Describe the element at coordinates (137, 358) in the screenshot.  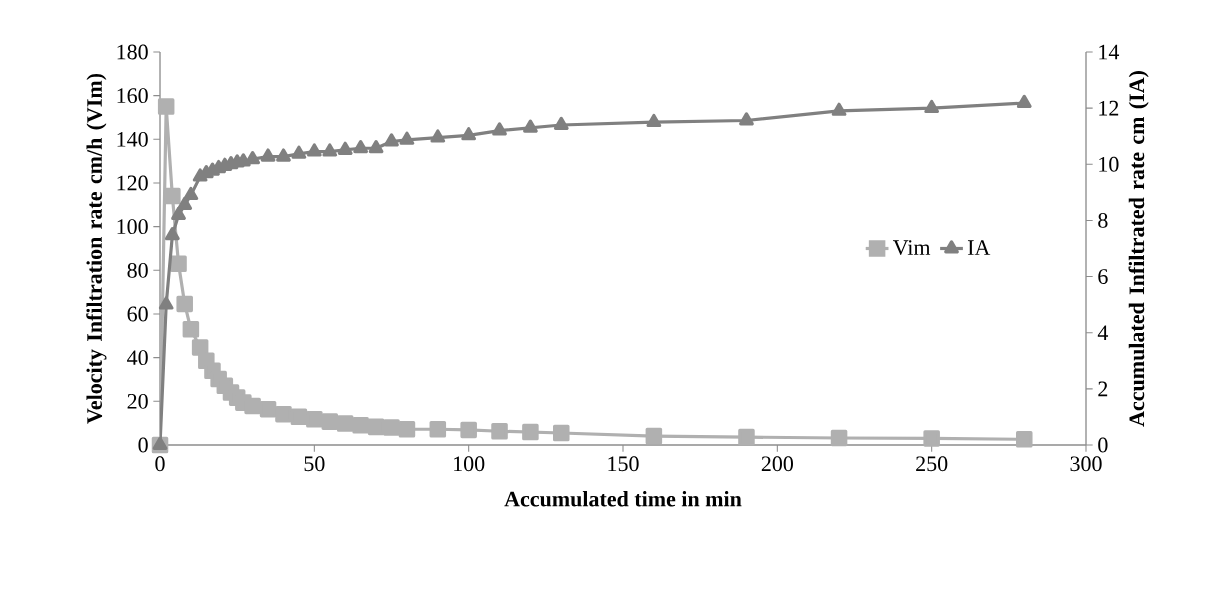
I see `y-tick-label: 40` at that location.